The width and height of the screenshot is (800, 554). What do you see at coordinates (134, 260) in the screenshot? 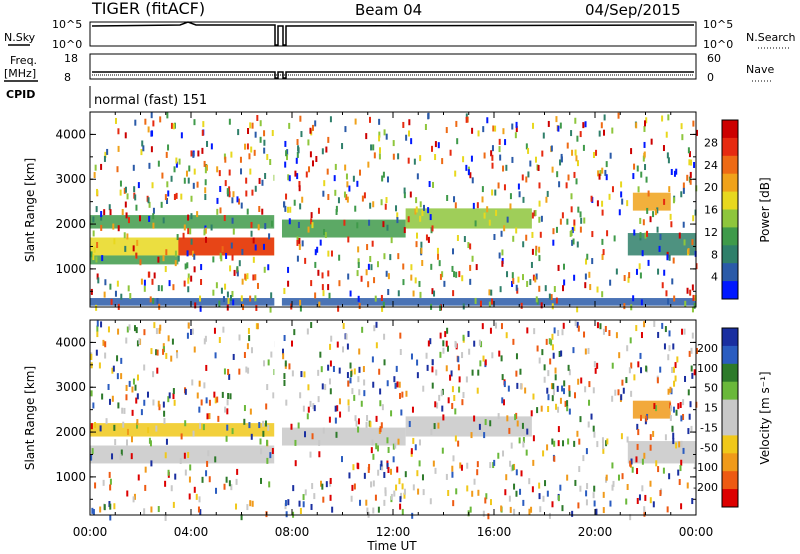
I see `echo-region` at bounding box center [134, 260].